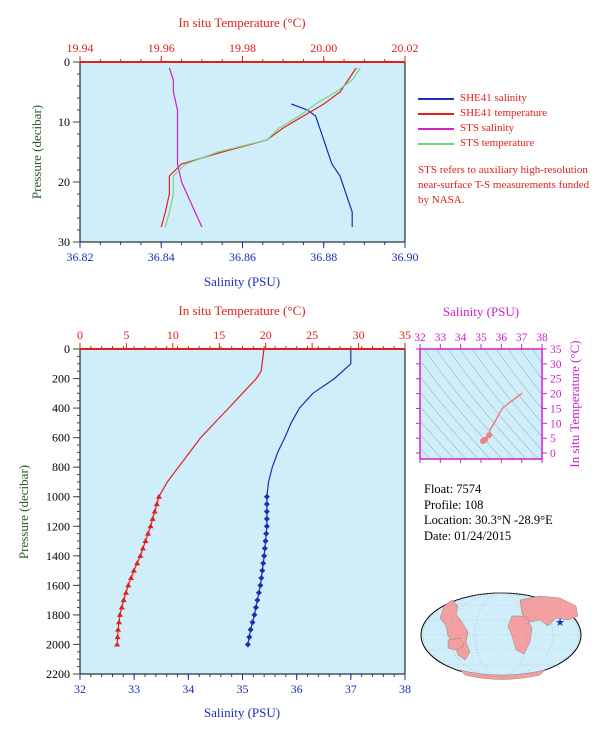  Describe the element at coordinates (556, 365) in the screenshot. I see `ts-y-tick-label: 30` at that location.